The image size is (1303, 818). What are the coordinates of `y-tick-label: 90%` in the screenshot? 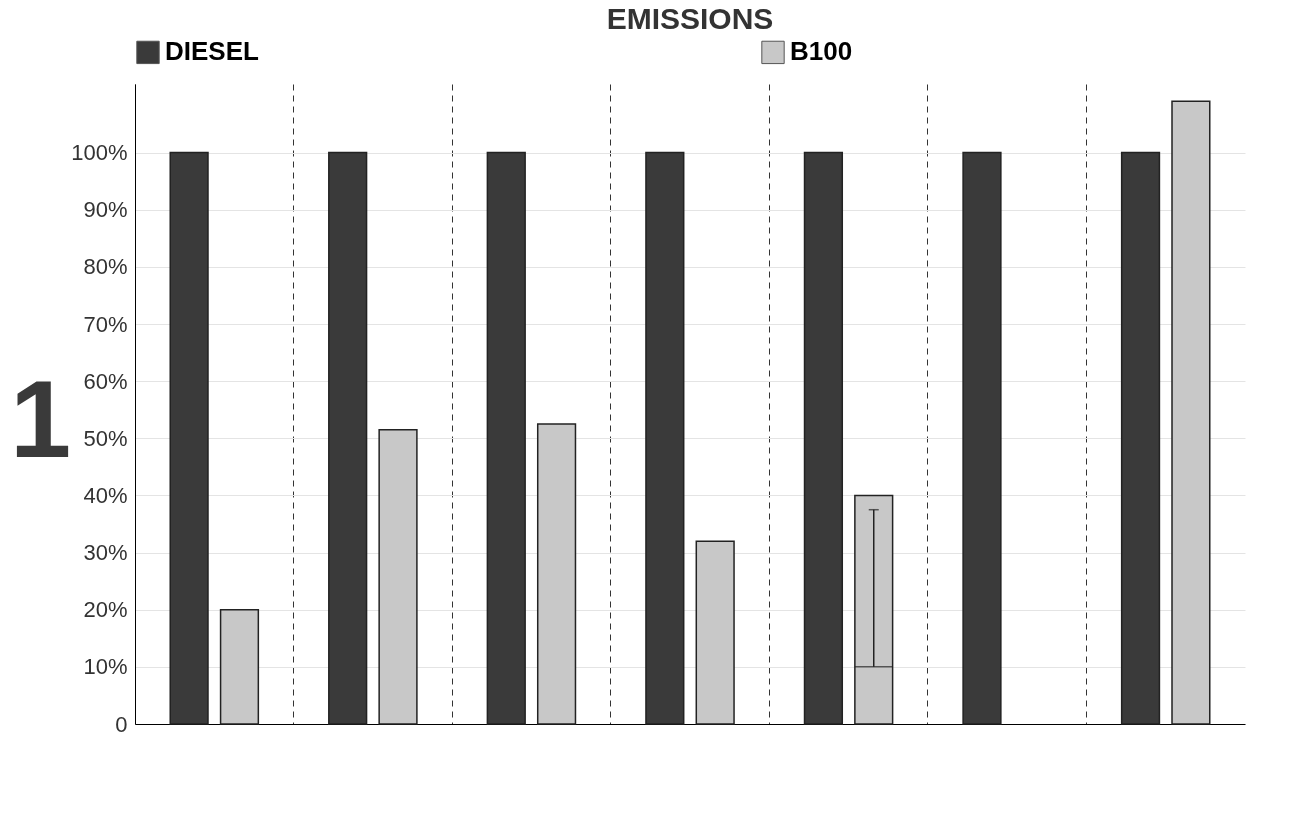 It's located at (105, 210).